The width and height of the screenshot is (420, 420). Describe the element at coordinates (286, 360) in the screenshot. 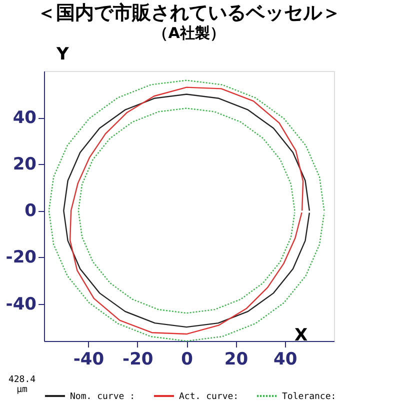

I see `x-tick-label: 40` at that location.